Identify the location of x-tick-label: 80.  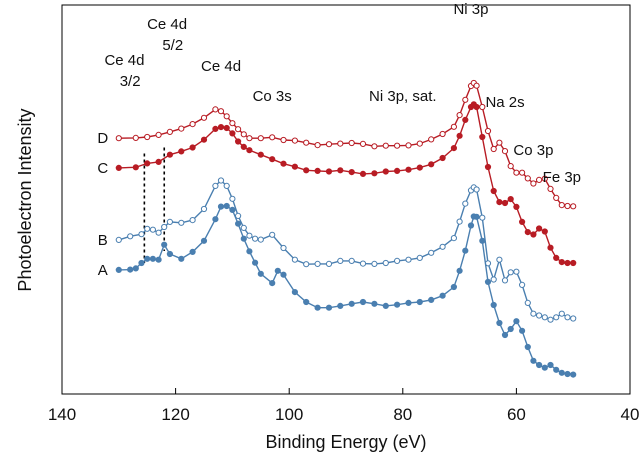
(402, 414).